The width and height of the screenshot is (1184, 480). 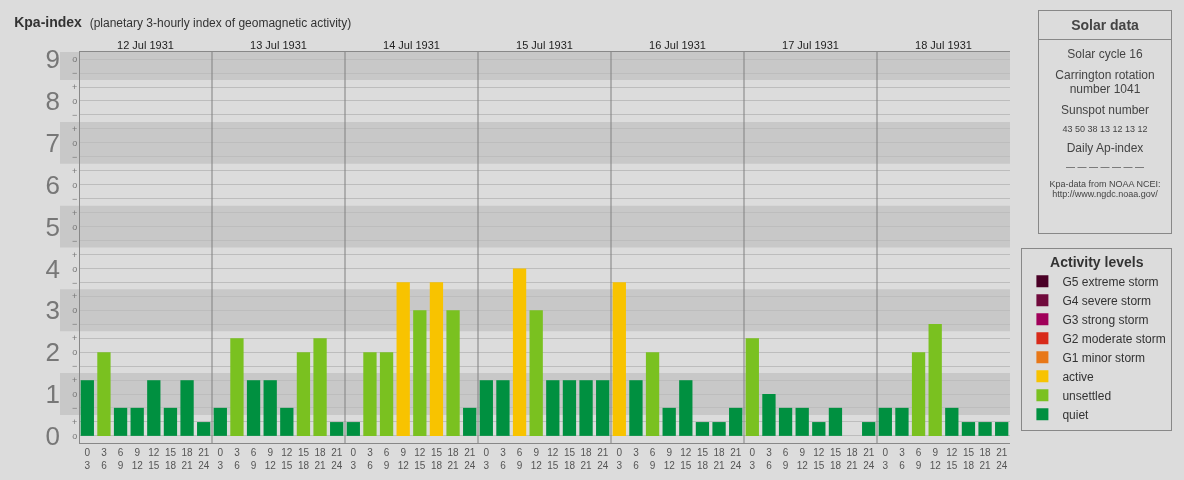 What do you see at coordinates (52, 142) in the screenshot?
I see `y-tick-label: 7` at bounding box center [52, 142].